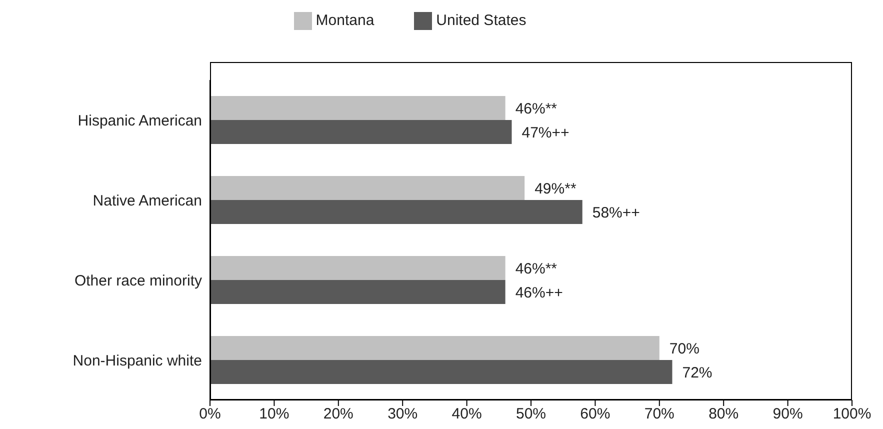 This screenshot has height=429, width=883. Describe the element at coordinates (481, 20) in the screenshot. I see `legend-label: United States` at that location.